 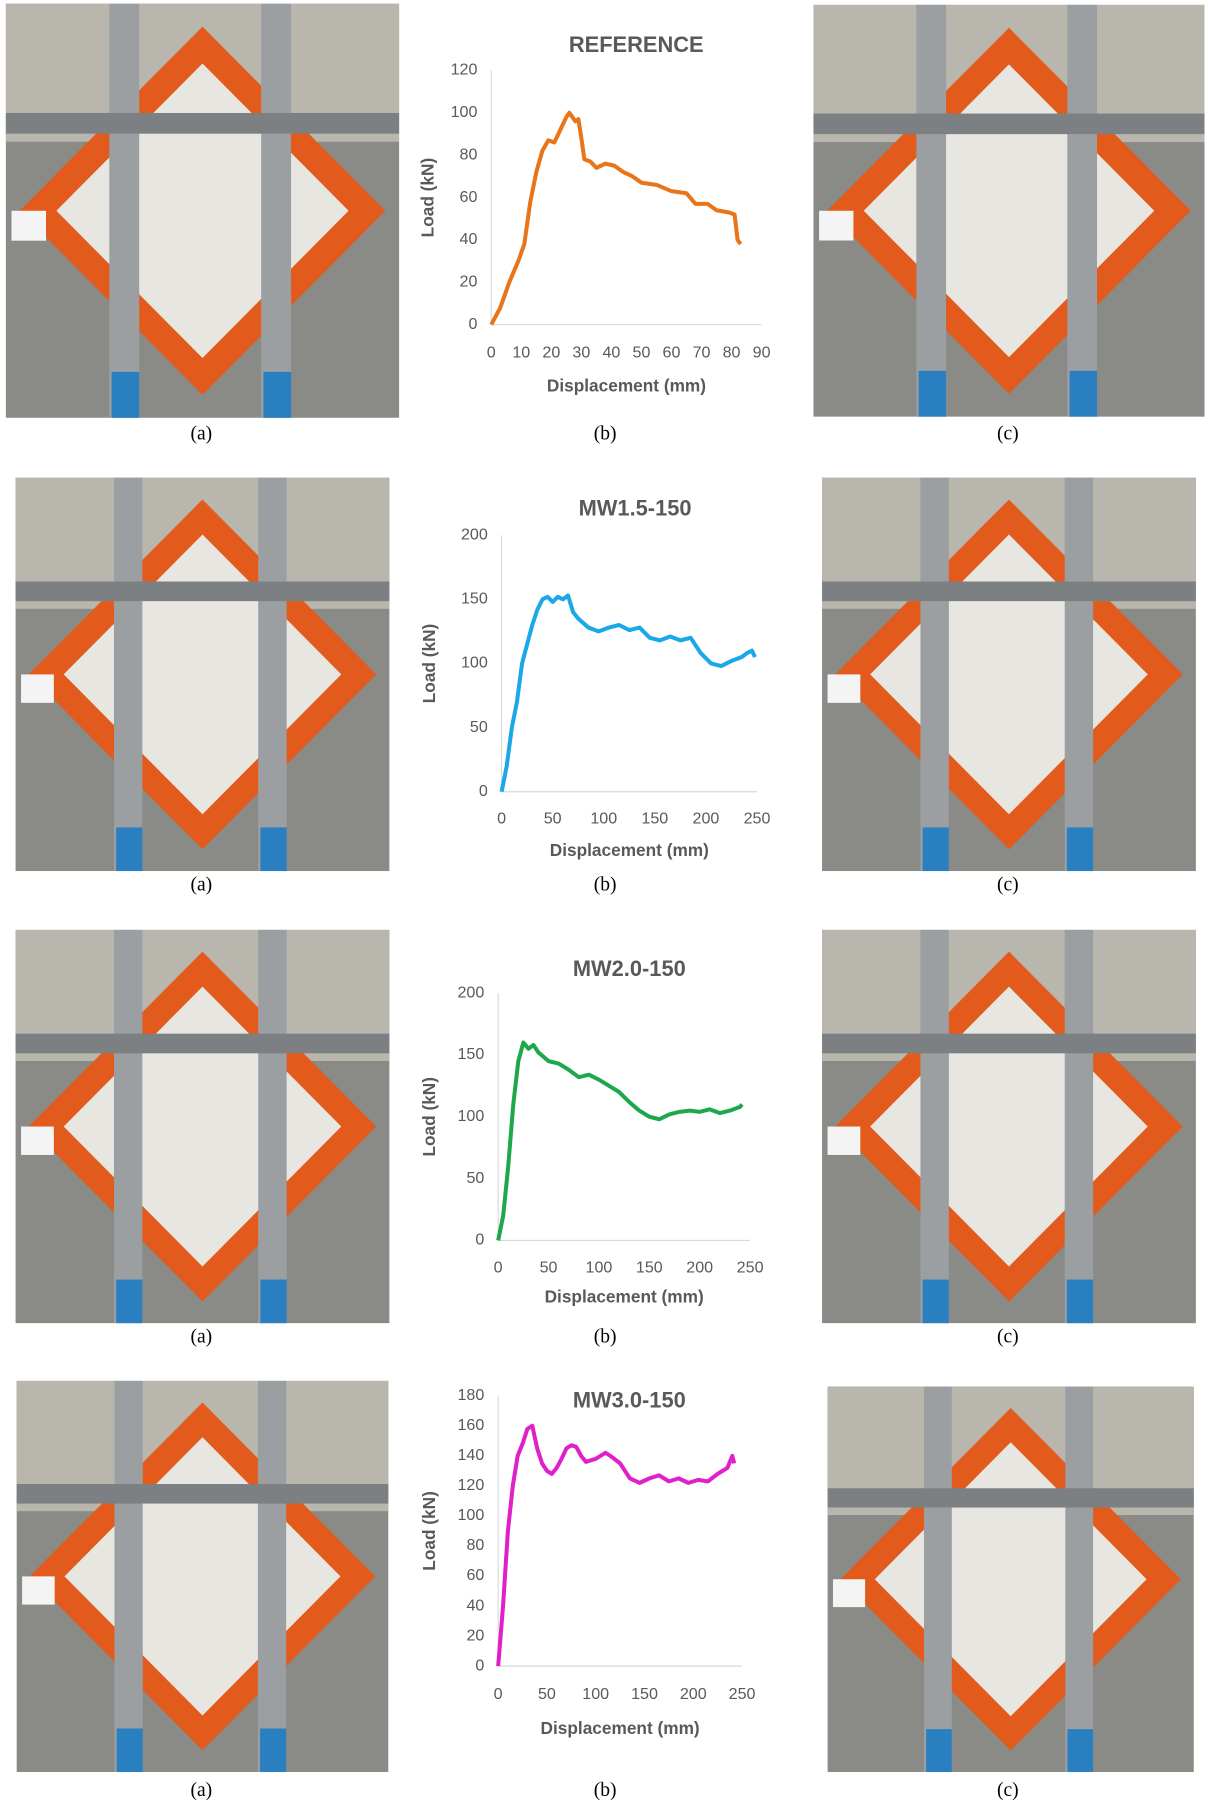 What do you see at coordinates (470, 1395) in the screenshot?
I see `y-tick-label: 180` at bounding box center [470, 1395].